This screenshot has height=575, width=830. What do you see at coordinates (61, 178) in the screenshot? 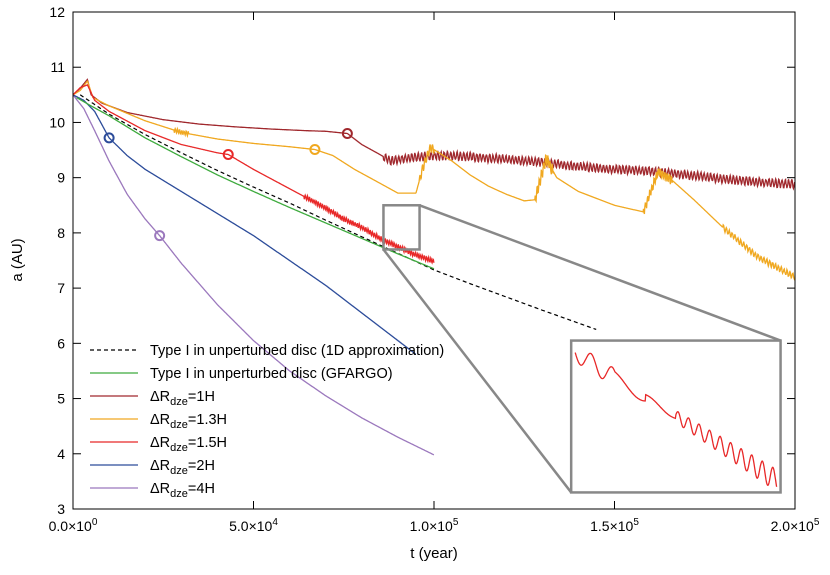
I see `y-tick-label: 9` at bounding box center [61, 178].